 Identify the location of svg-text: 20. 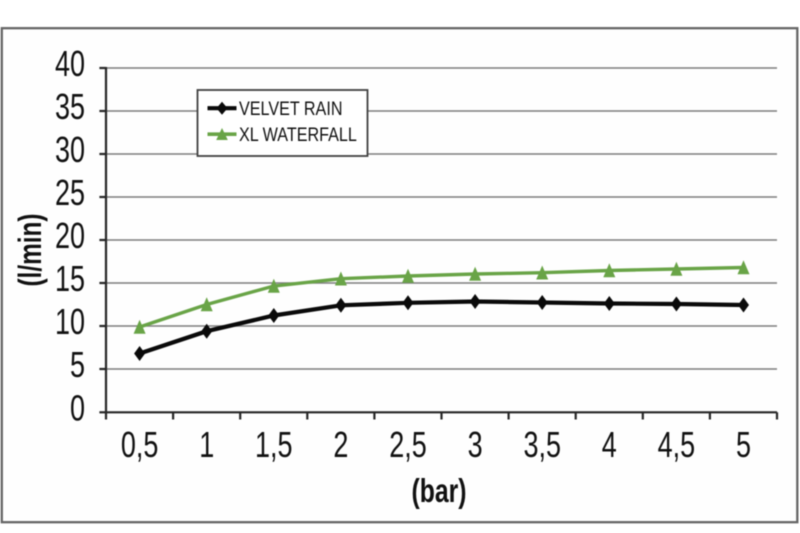
(70, 235).